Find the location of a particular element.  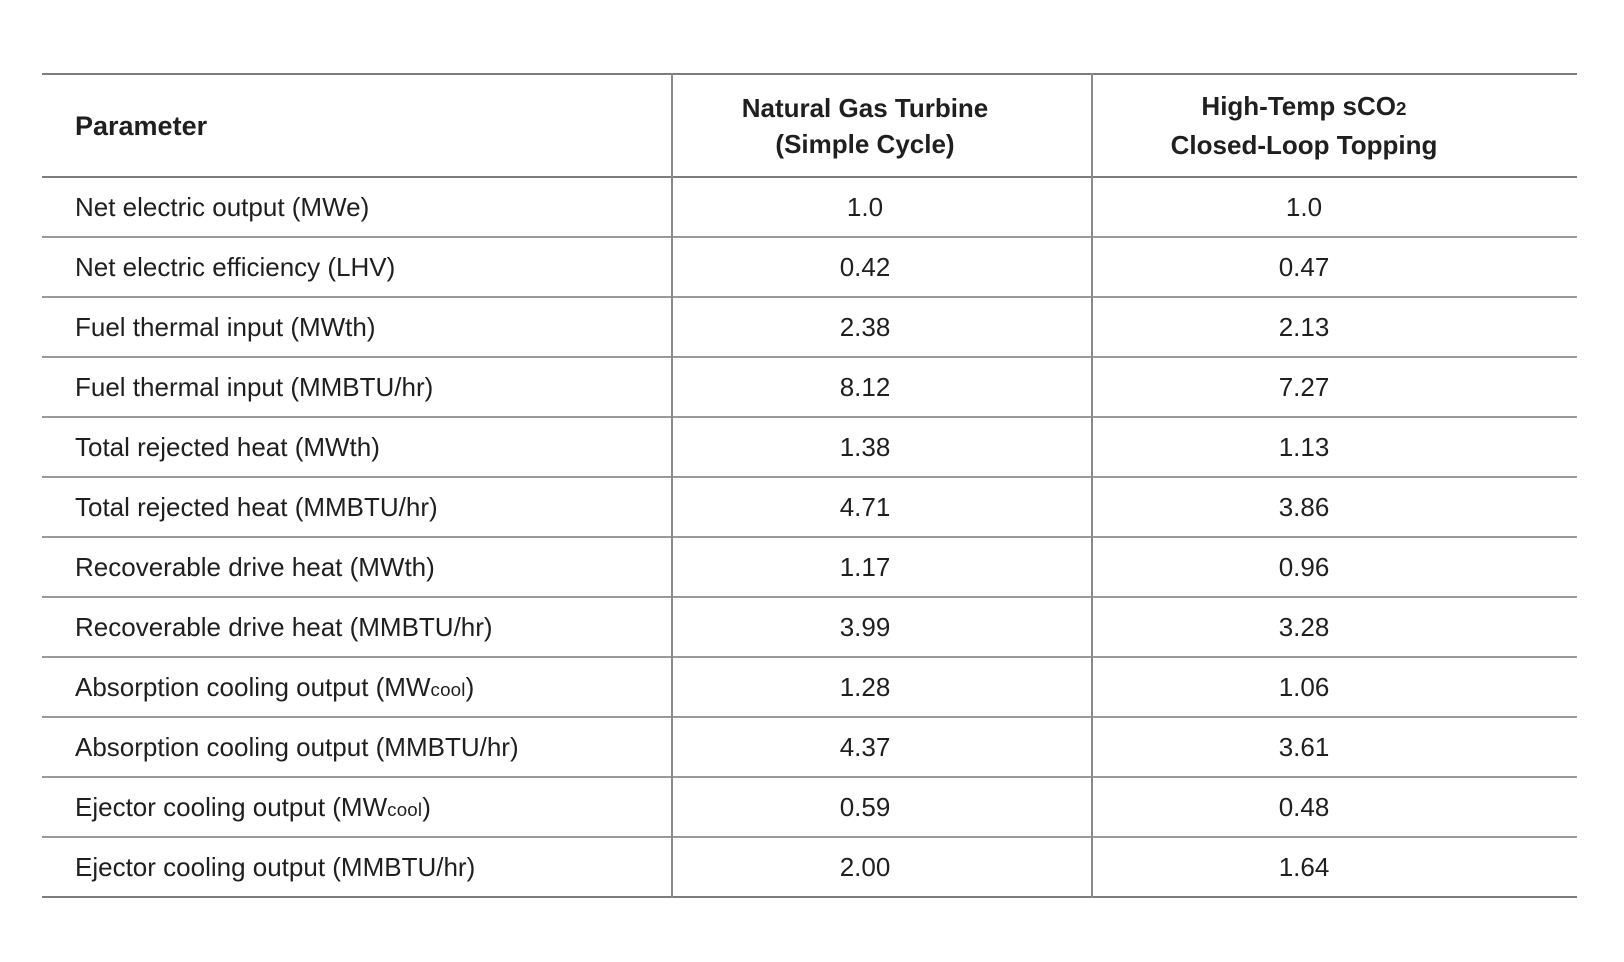

natural-gas-turbine-value-cell: 0.59 is located at coordinates (881, 807).